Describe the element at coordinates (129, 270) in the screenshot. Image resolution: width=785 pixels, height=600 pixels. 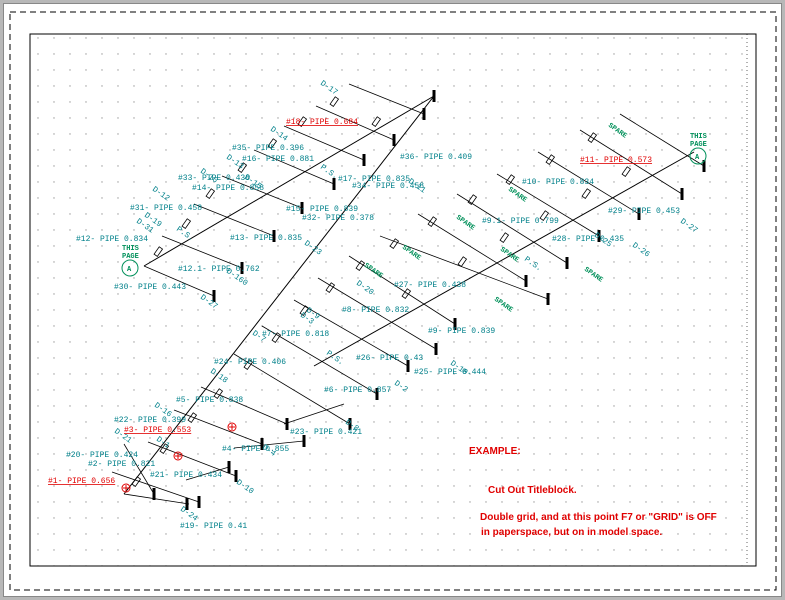
I see `connector-id: A` at that location.